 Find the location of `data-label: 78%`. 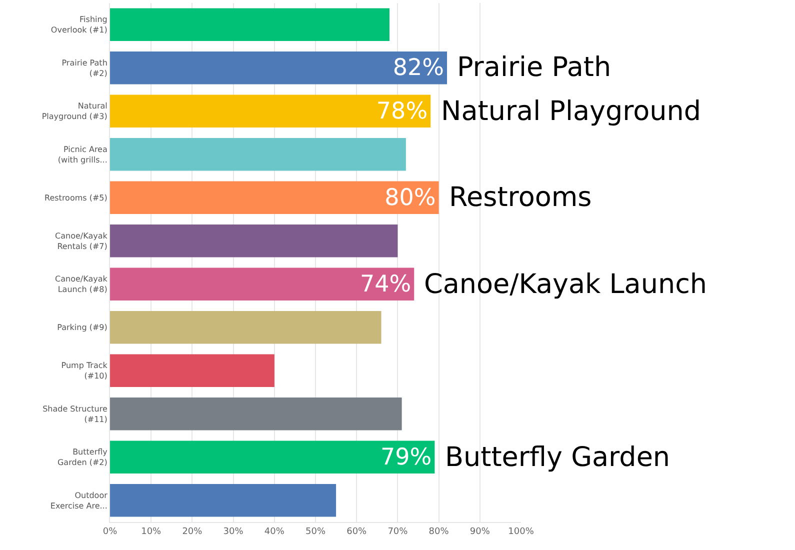

data-label: 78% is located at coordinates (402, 111).